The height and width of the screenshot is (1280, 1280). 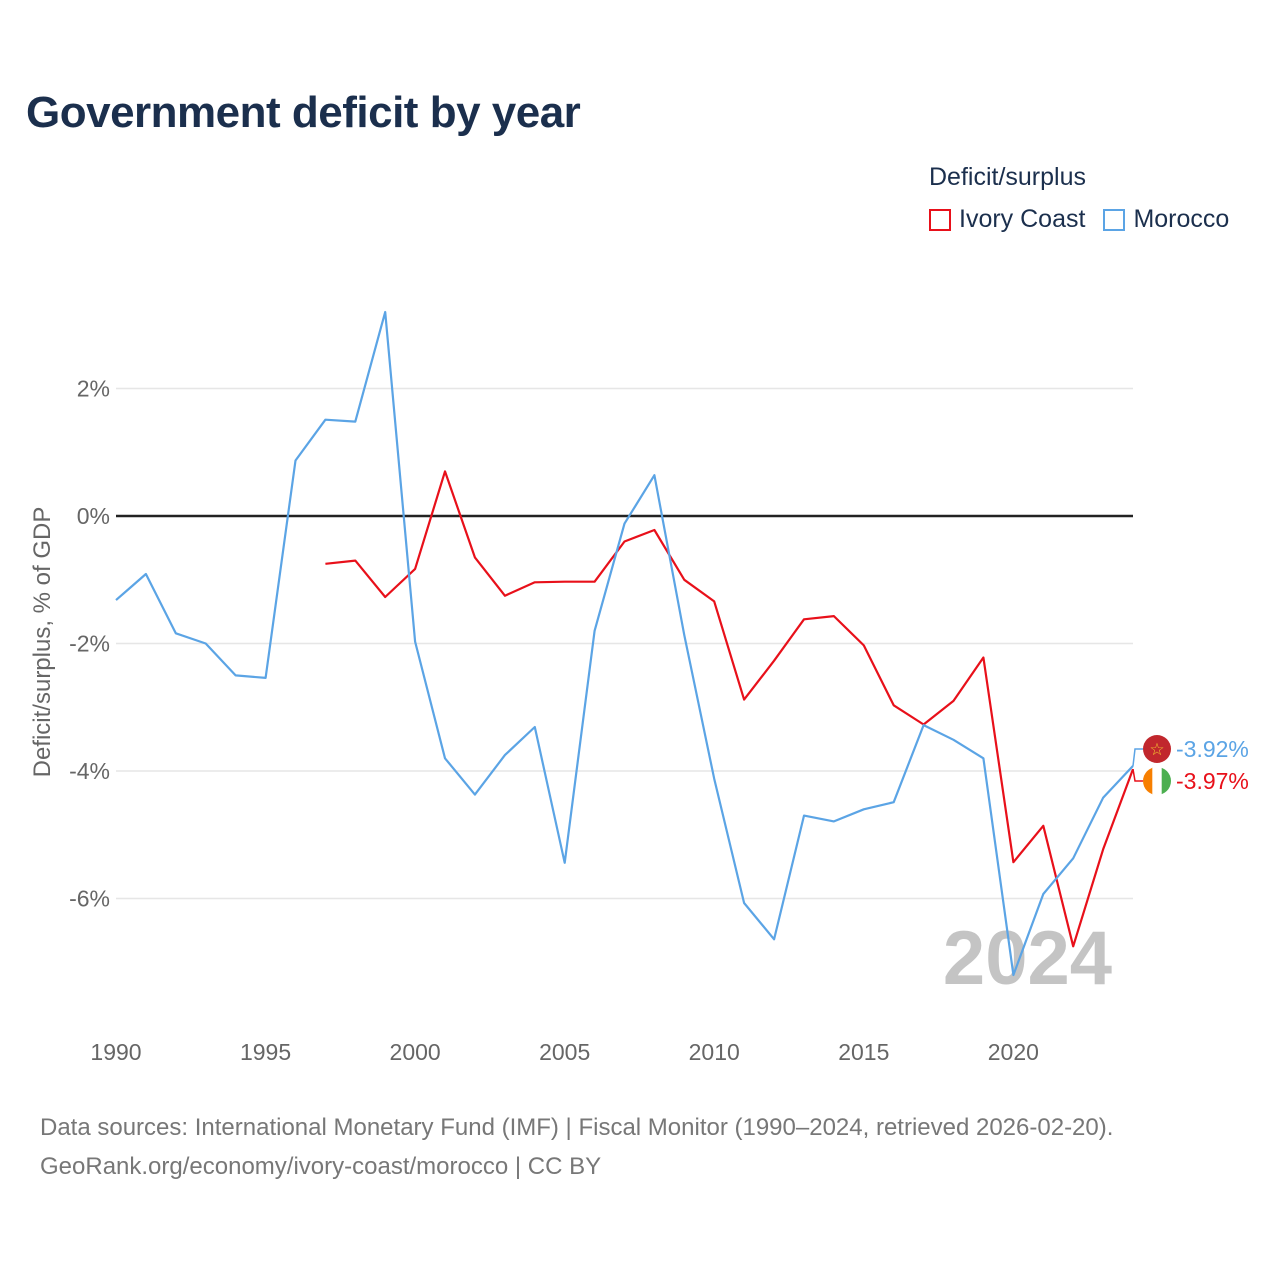 What do you see at coordinates (93, 389) in the screenshot?
I see `y-tick-label: 2%` at bounding box center [93, 389].